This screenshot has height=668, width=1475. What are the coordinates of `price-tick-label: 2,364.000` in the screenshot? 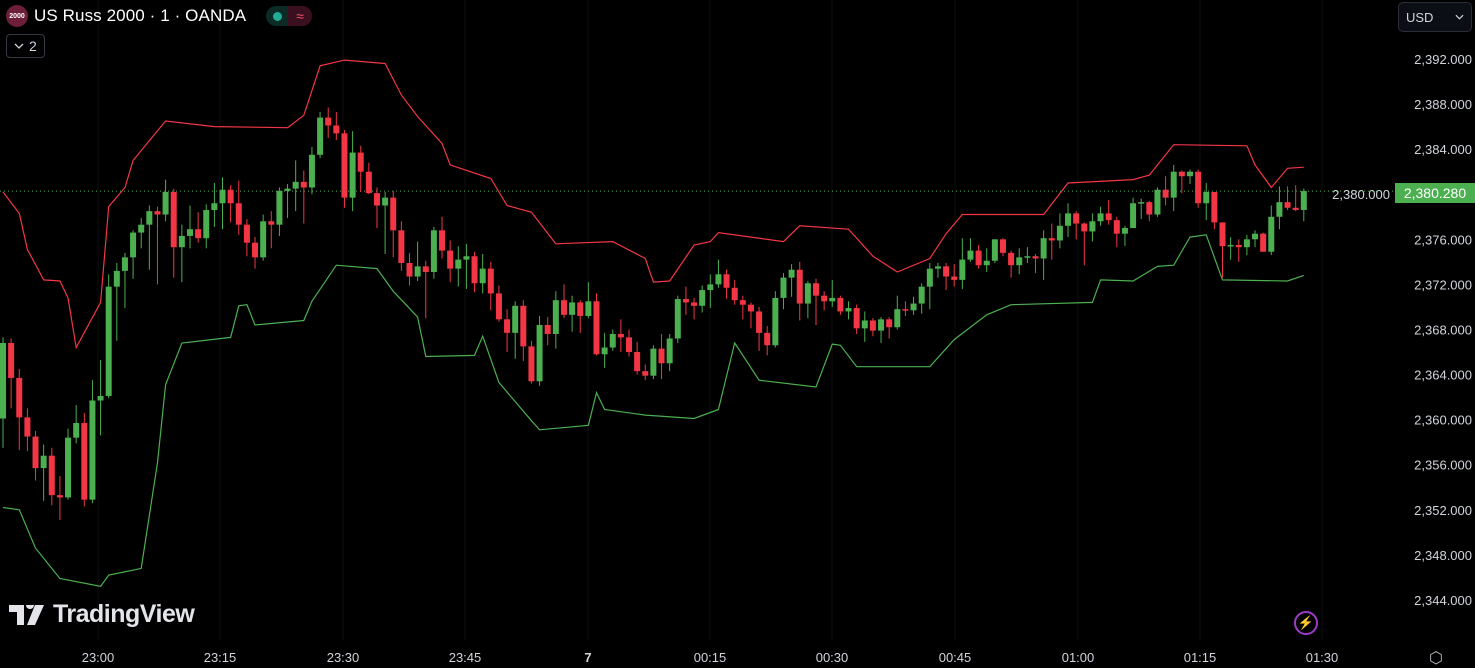 It's located at (1443, 375).